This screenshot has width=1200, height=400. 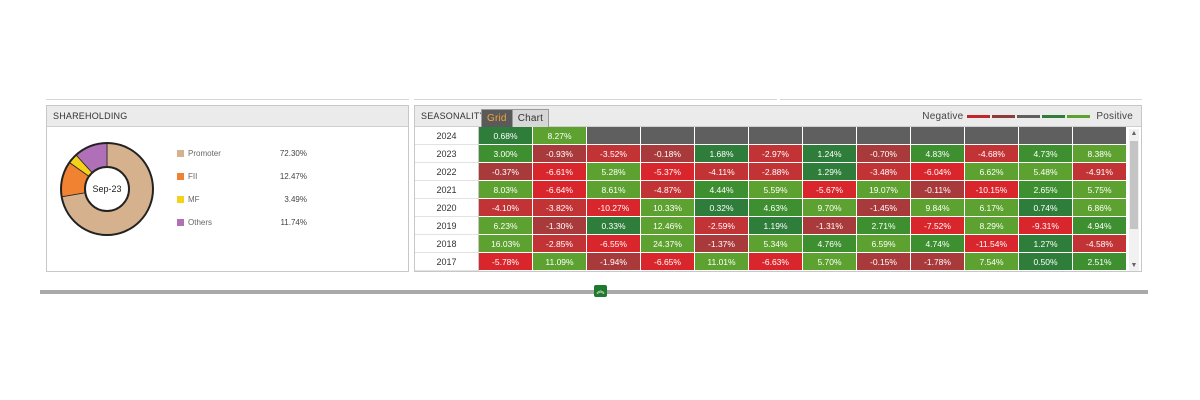 I want to click on return-cell: 4.76%, so click(x=830, y=244).